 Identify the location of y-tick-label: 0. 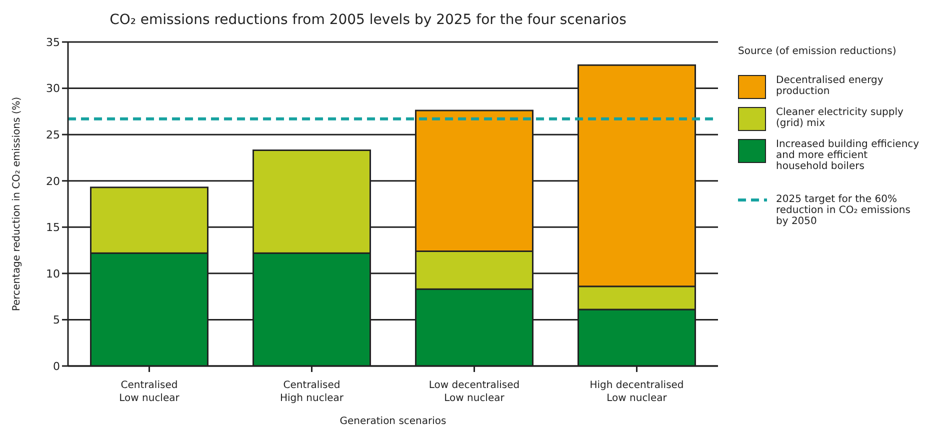
(56, 366).